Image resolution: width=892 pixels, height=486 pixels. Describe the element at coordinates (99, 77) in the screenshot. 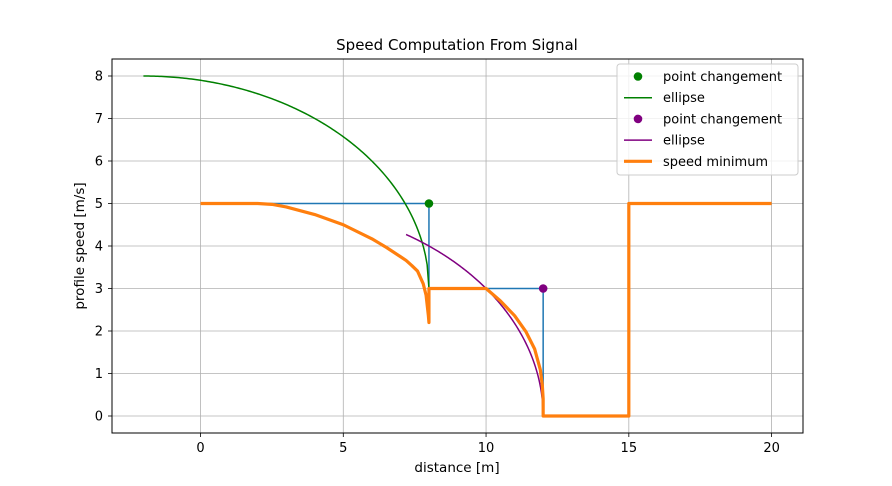

I see `y-tick-label: 8` at that location.